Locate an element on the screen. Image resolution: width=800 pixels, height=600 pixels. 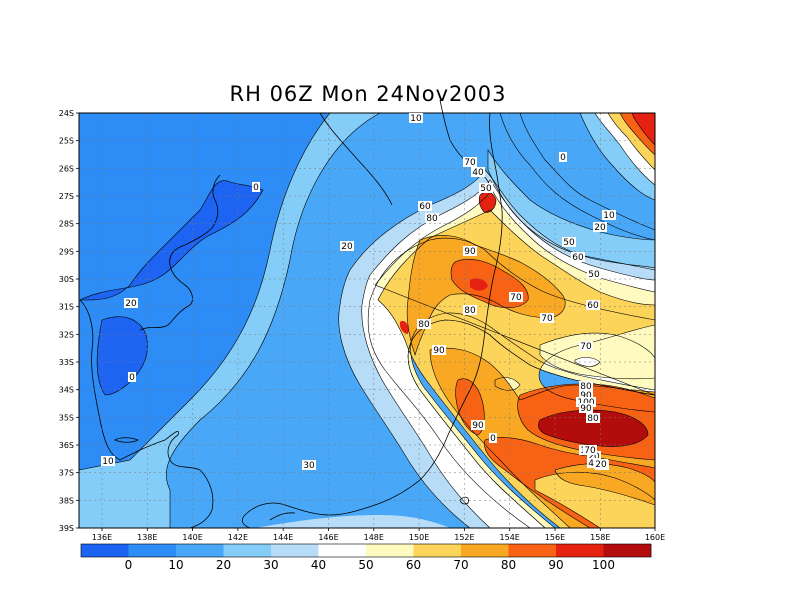
contour-label: 10 is located at coordinates (609, 215).